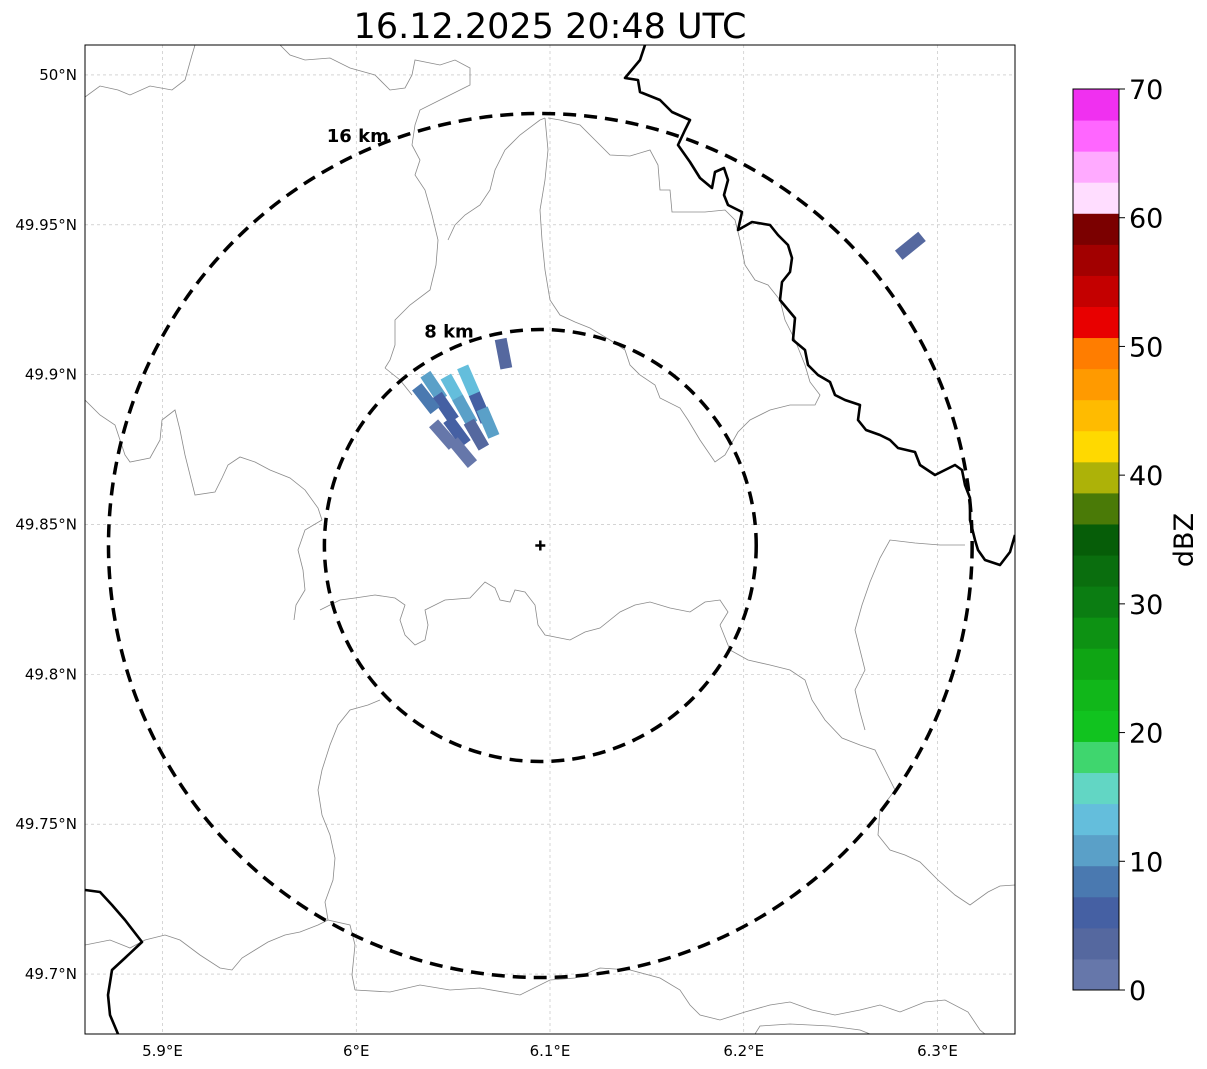 The height and width of the screenshot is (1069, 1207). I want to click on colorbar-tick-label: 60, so click(1146, 219).